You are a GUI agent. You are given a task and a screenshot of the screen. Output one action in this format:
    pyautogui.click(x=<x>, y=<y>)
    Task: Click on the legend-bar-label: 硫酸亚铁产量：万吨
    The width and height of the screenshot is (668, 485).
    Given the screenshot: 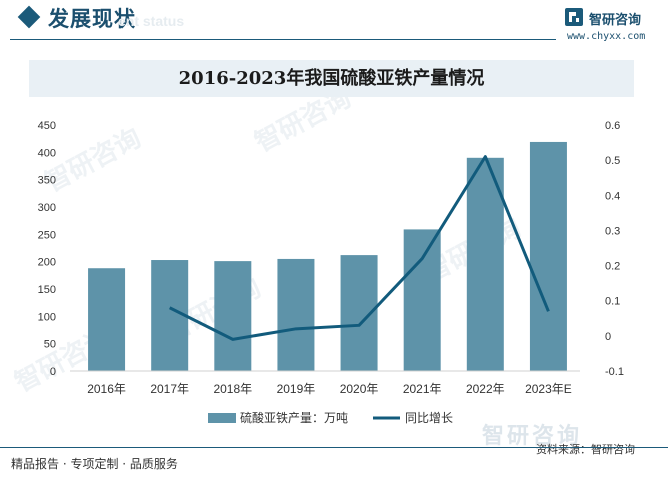 What is the action you would take?
    pyautogui.click(x=294, y=417)
    